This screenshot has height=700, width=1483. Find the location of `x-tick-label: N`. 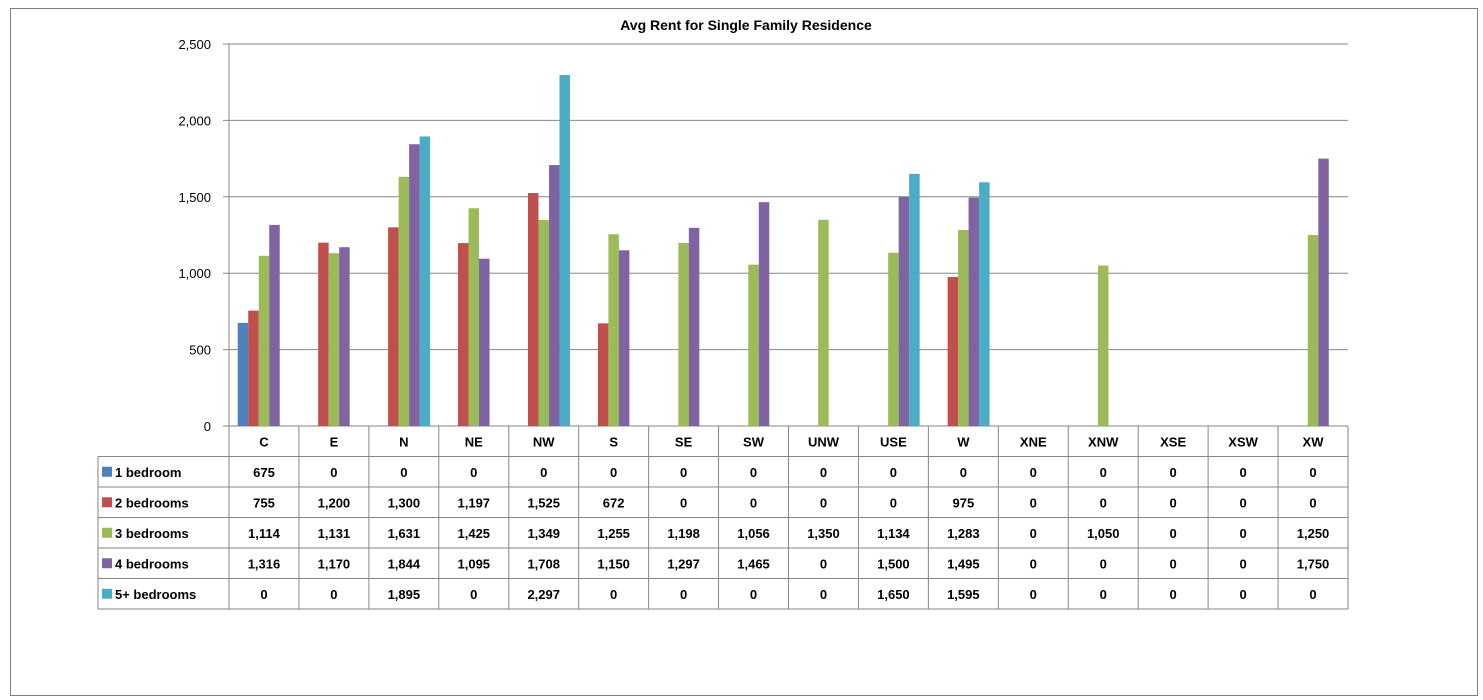

x-tick-label: N is located at coordinates (403, 441).